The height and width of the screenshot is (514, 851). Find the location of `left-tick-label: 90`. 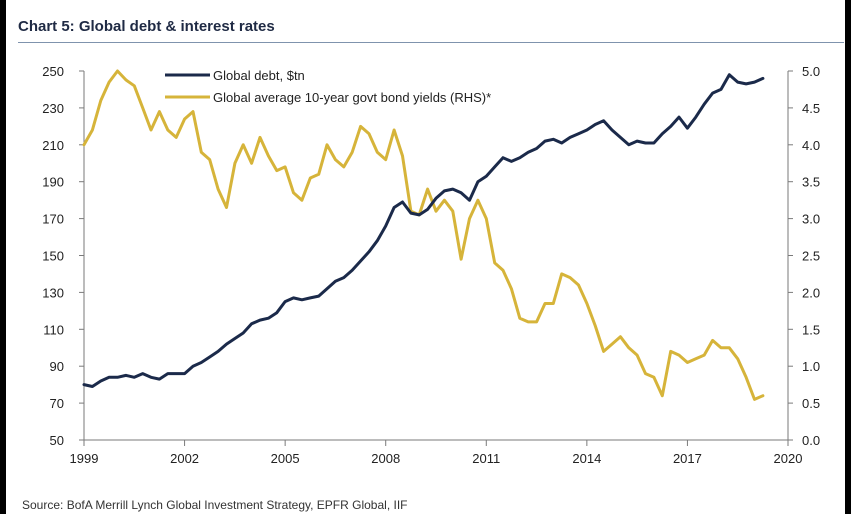

left-tick-label: 90 is located at coordinates (57, 366).